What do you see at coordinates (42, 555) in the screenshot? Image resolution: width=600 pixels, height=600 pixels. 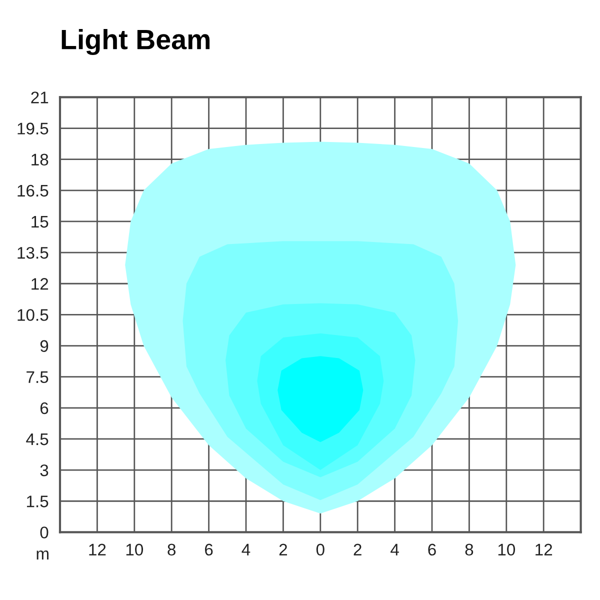 I see `x-axis-title: m` at bounding box center [42, 555].